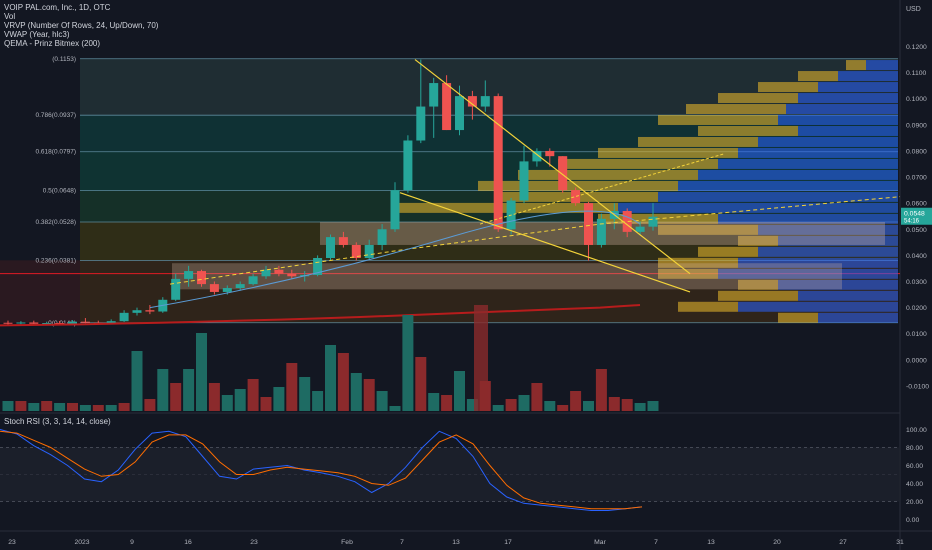 Image resolution: width=932 pixels, height=550 pixels. I want to click on stoch-title: Stoch RSI (3, 3, 14, 14, close), so click(57, 421).